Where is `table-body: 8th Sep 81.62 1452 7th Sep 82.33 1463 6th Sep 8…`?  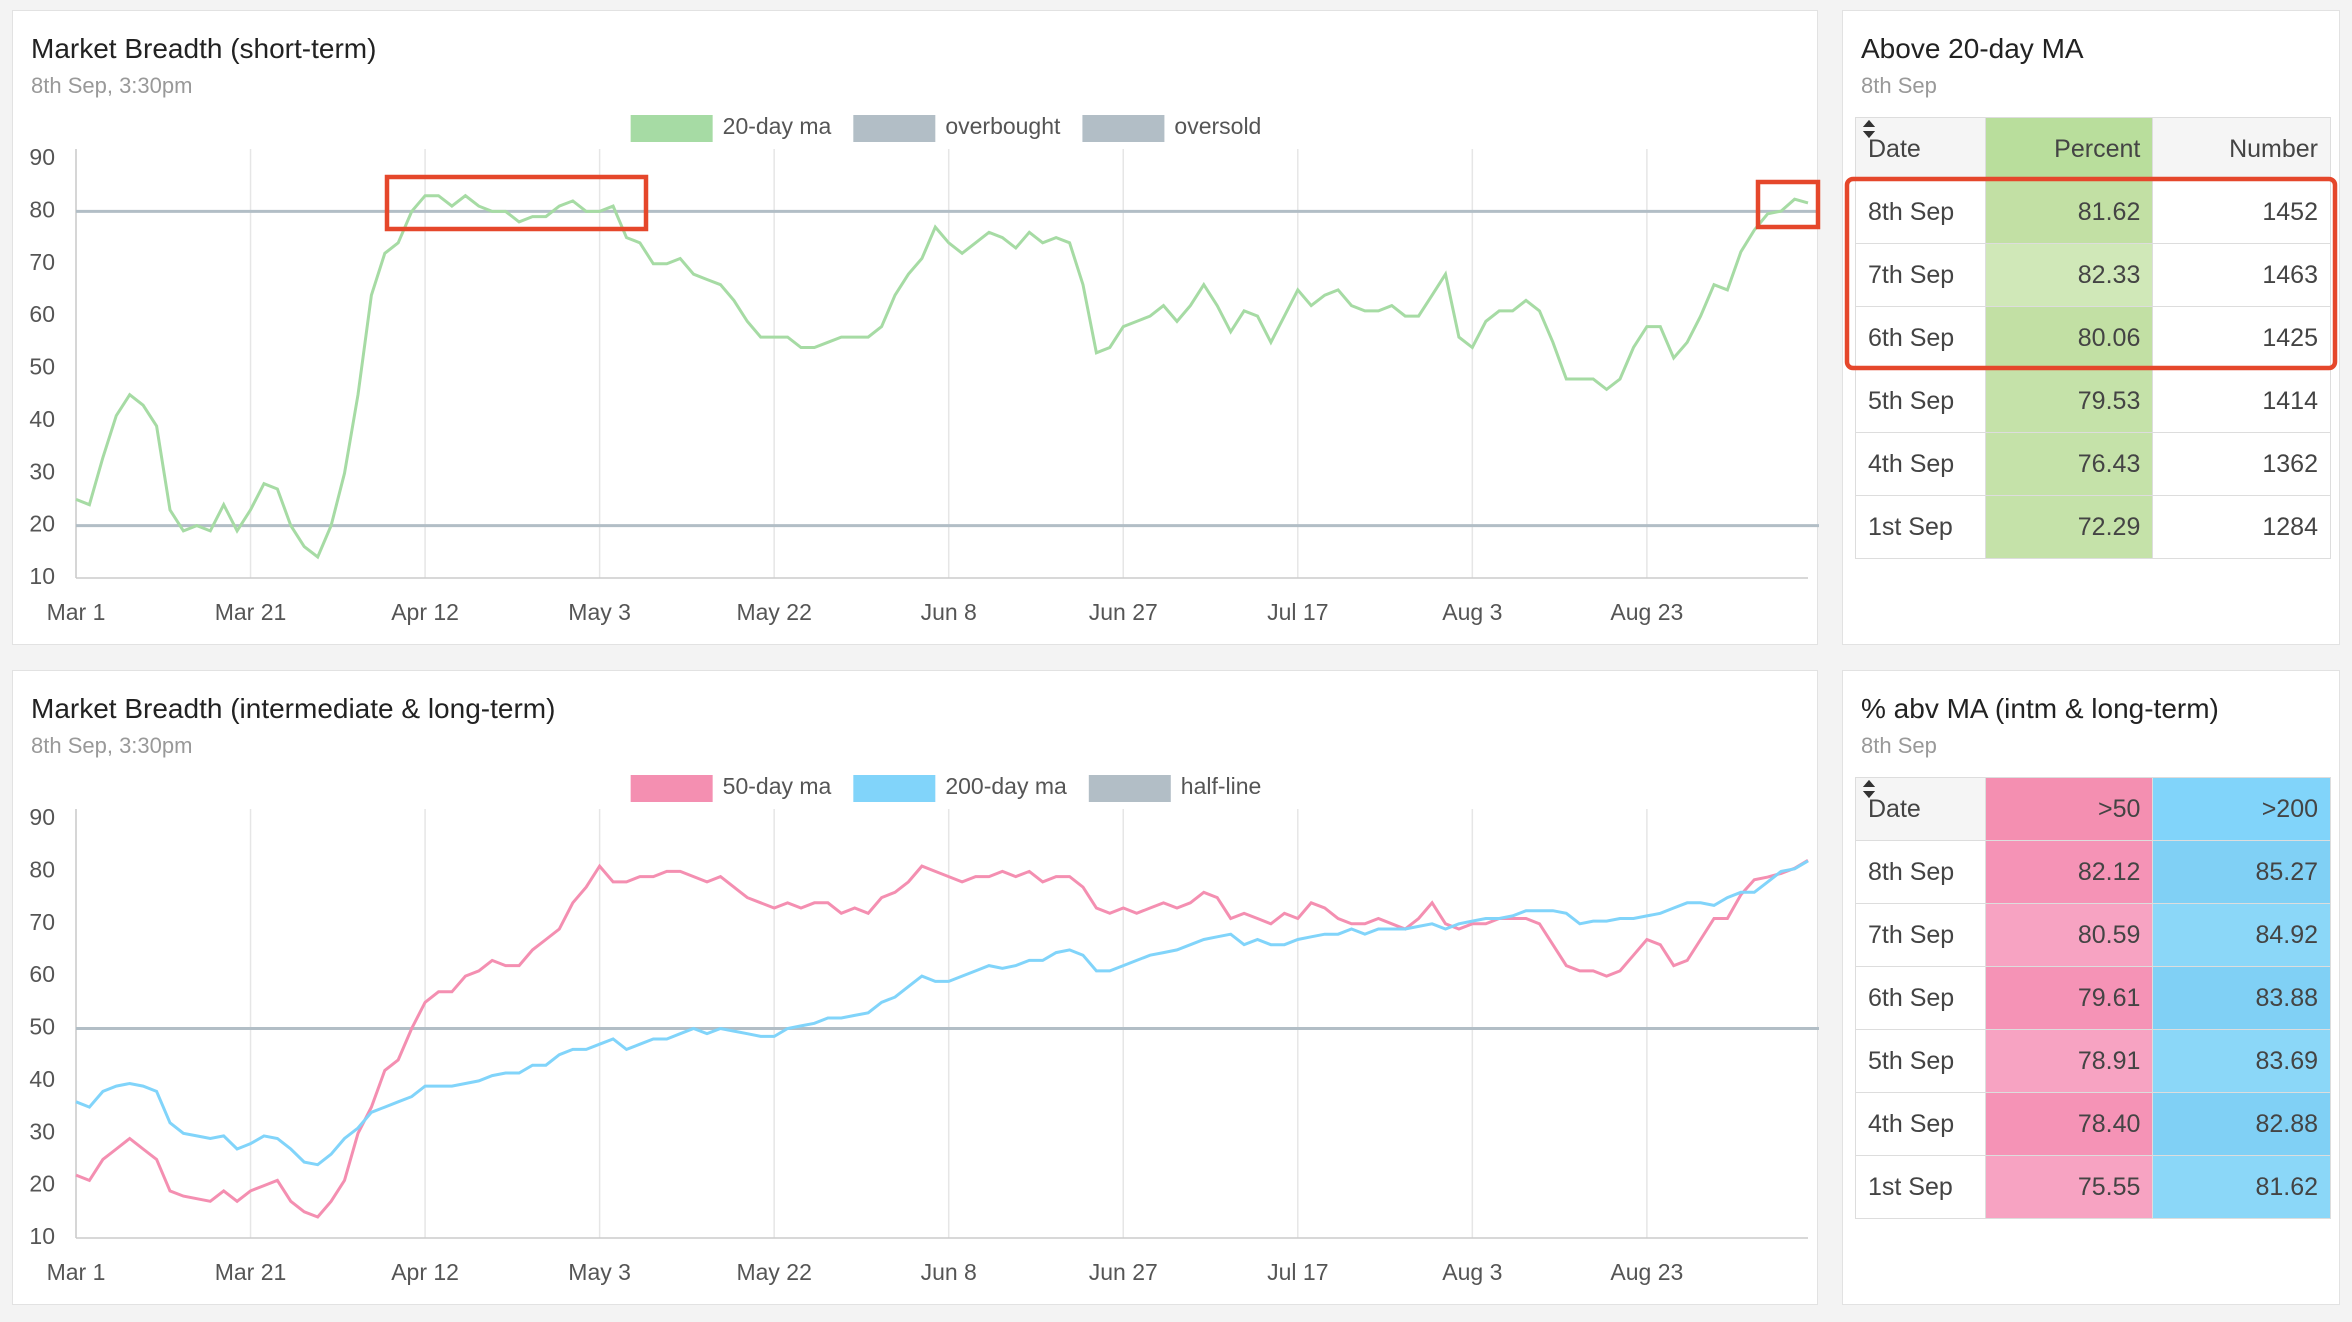
table-body: 8th Sep 81.62 1452 7th Sep 82.33 1463 6th Sep 8… is located at coordinates (2093, 369).